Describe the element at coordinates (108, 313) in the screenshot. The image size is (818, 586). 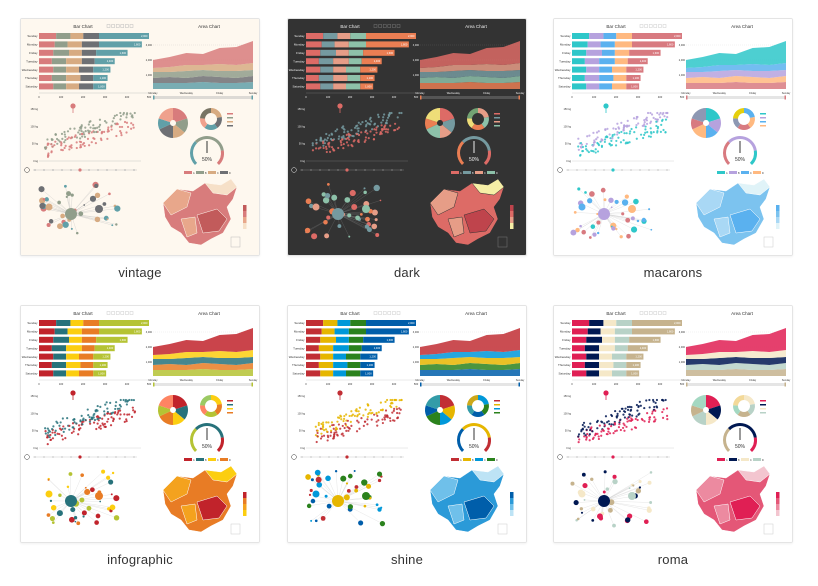
I see `restore-icon` at that location.